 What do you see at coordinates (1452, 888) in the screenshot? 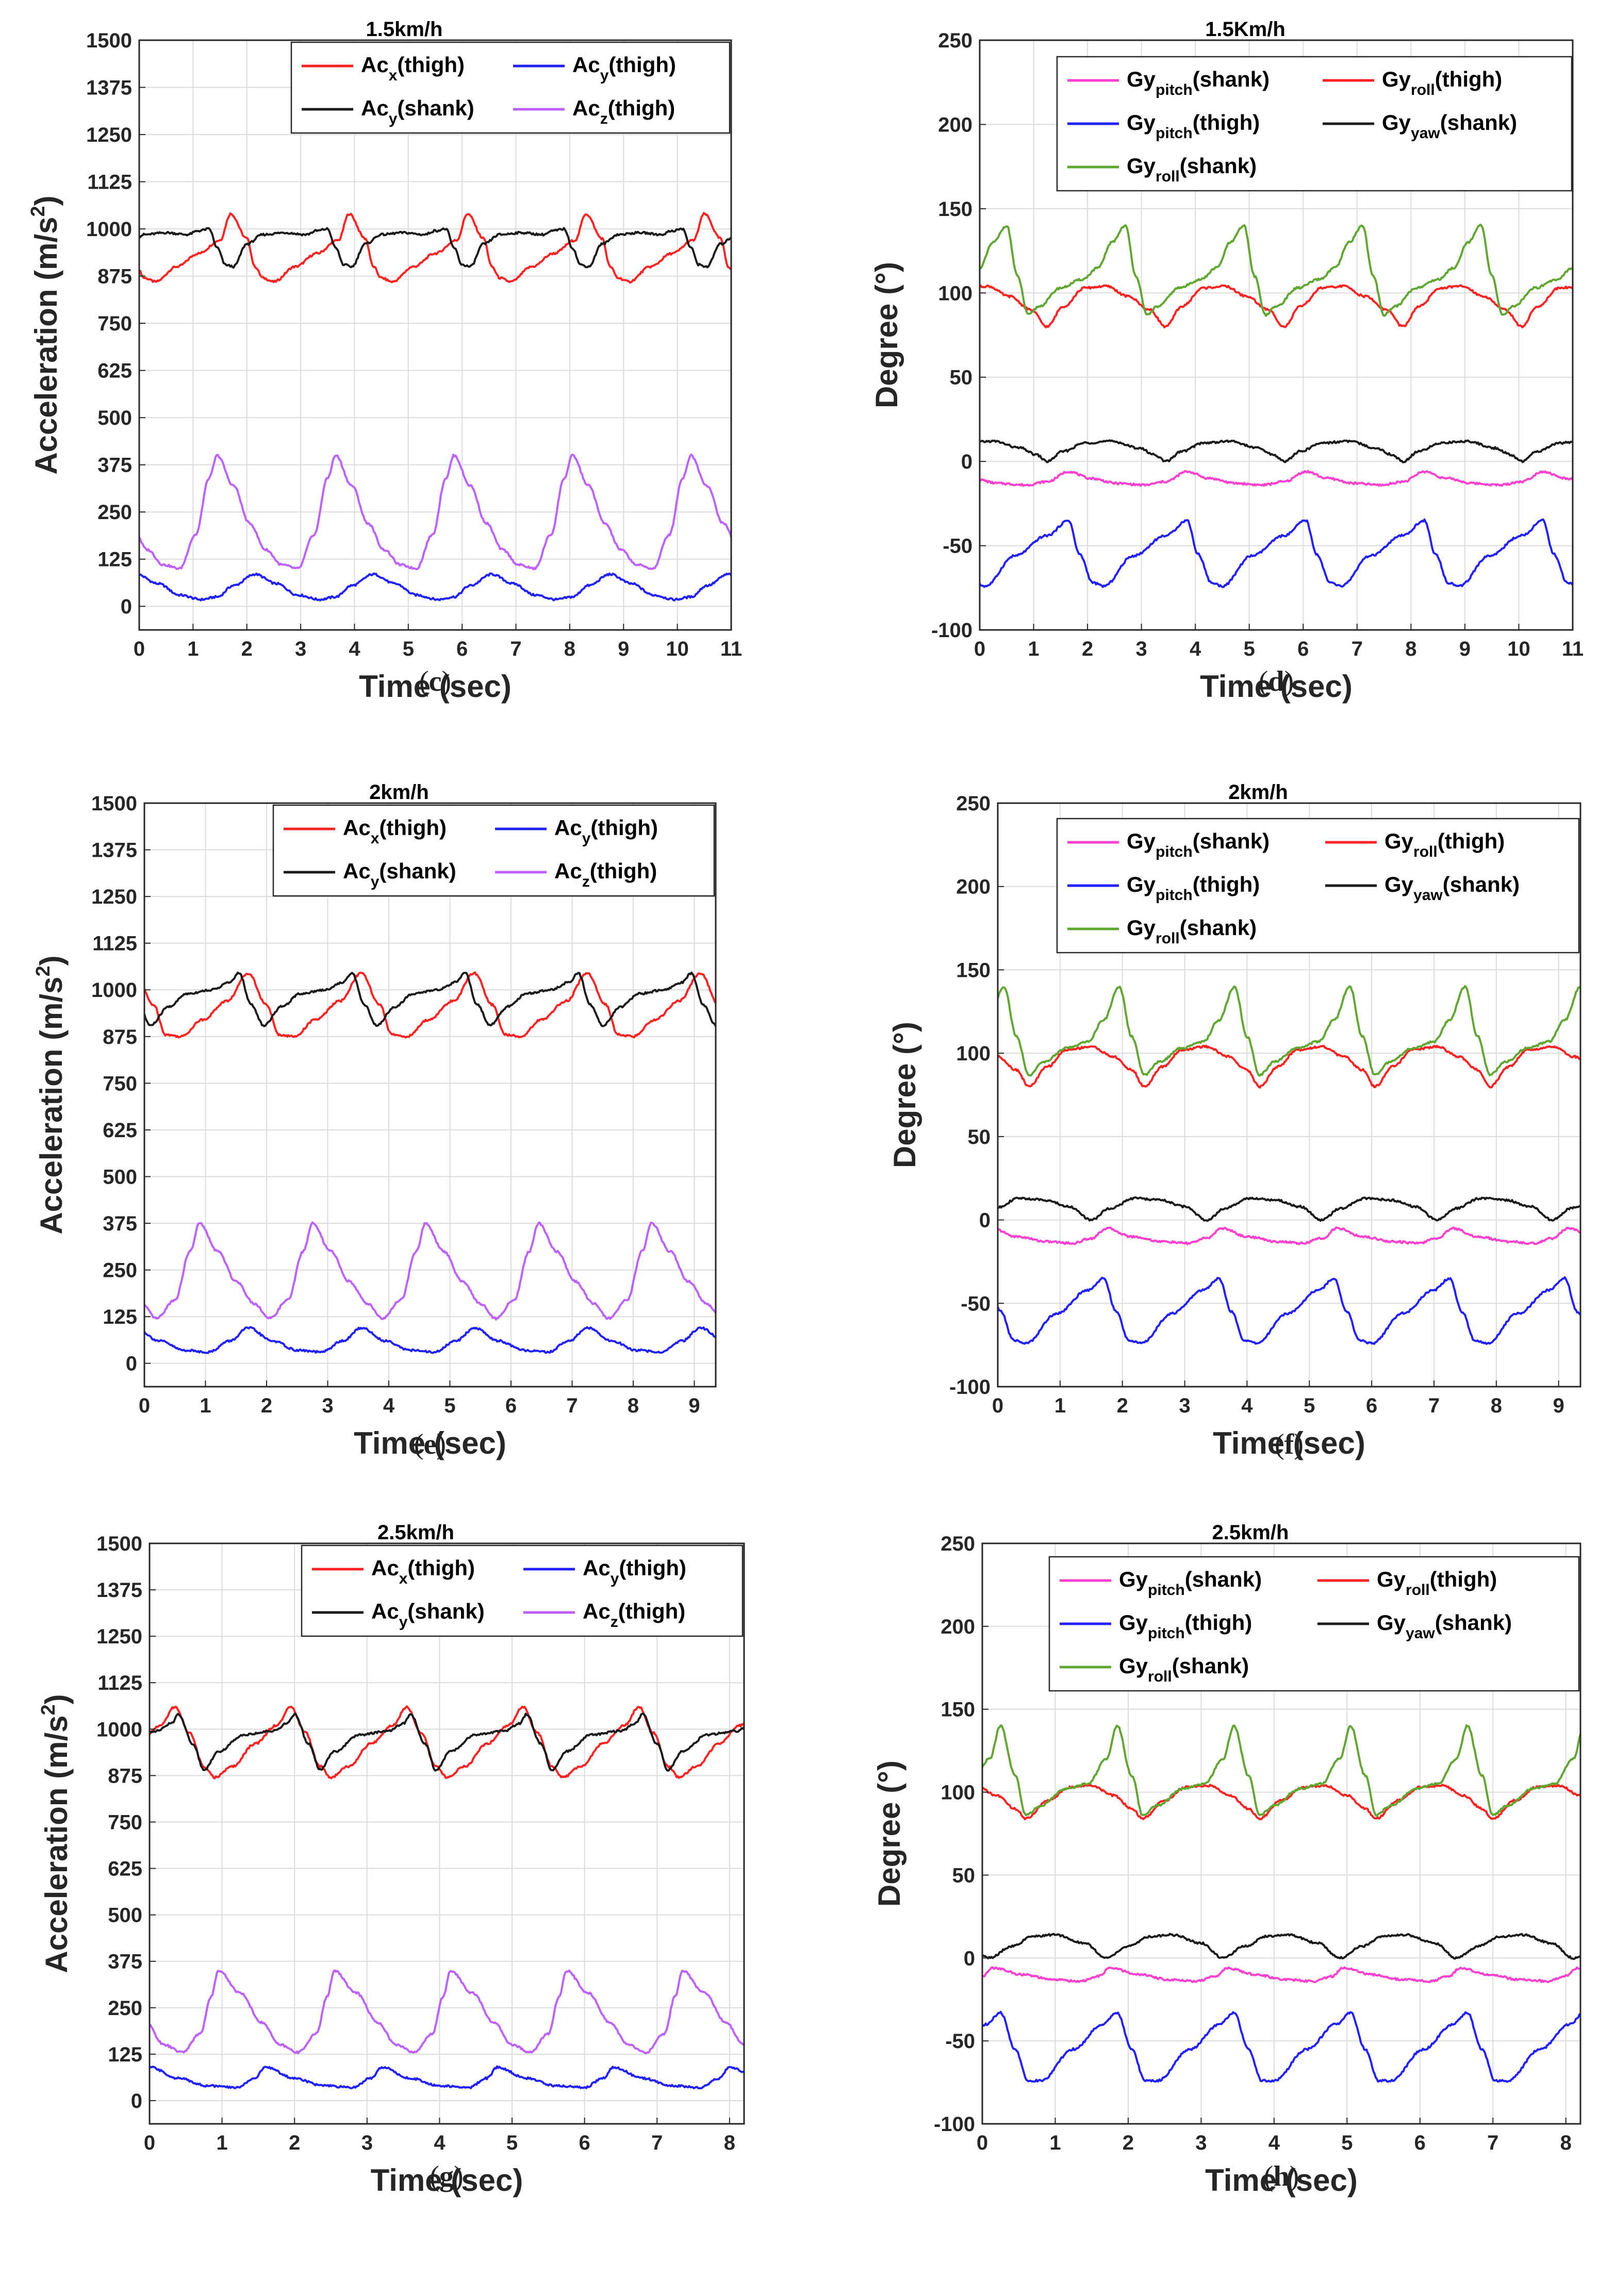
I see `legend-label: Gyyaw(shank)` at bounding box center [1452, 888].